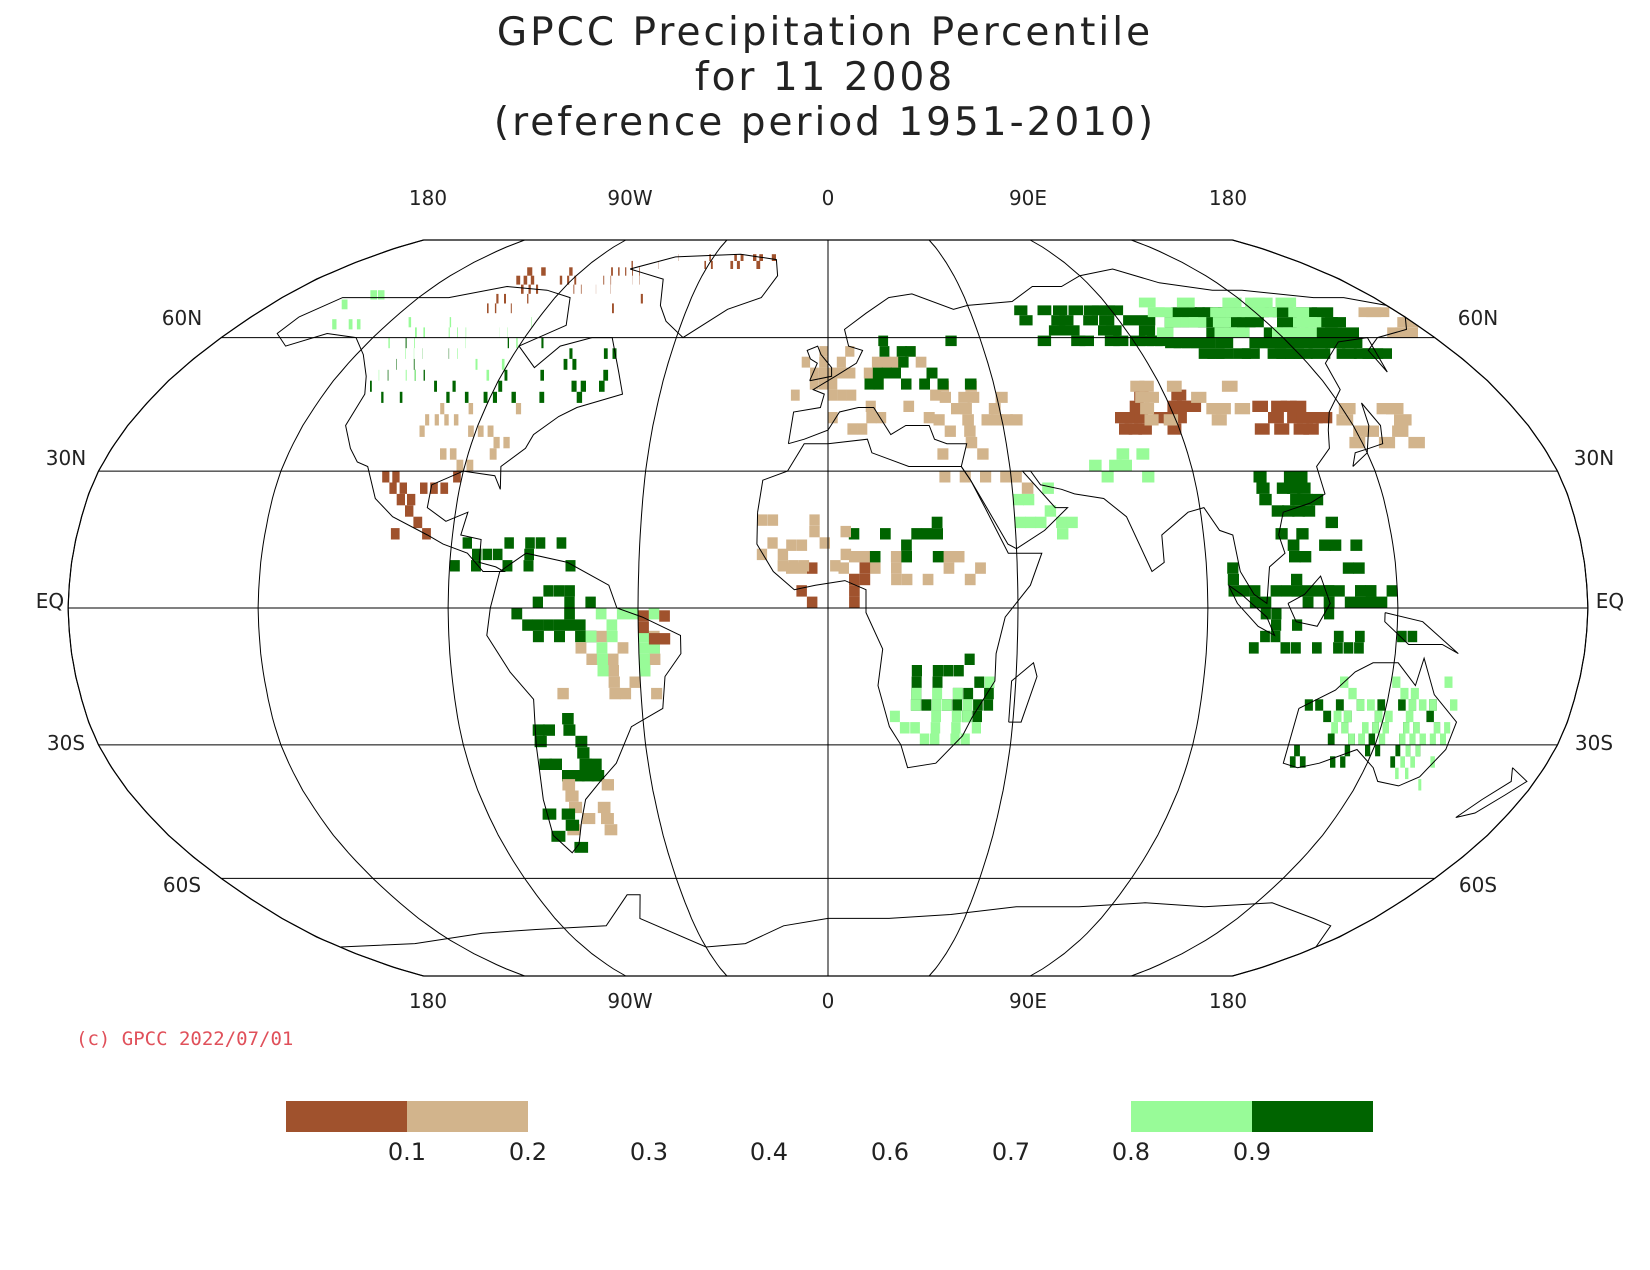  Describe the element at coordinates (182, 318) in the screenshot. I see `left-lat-label: 60N` at that location.